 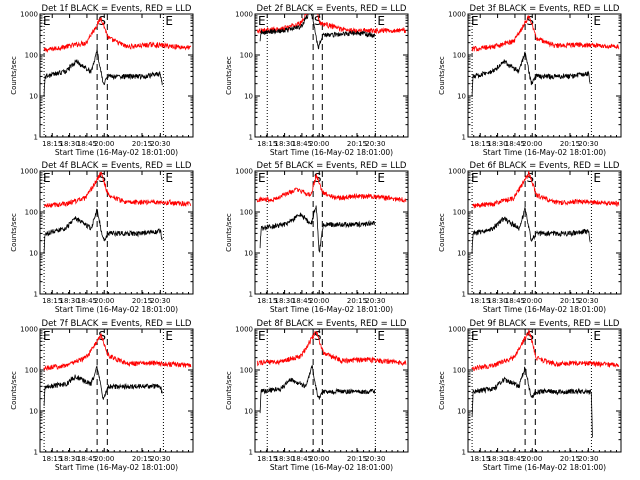 I want to click on panel-title: Det 2f BLACK = Events, RED = LLD, so click(x=332, y=9).